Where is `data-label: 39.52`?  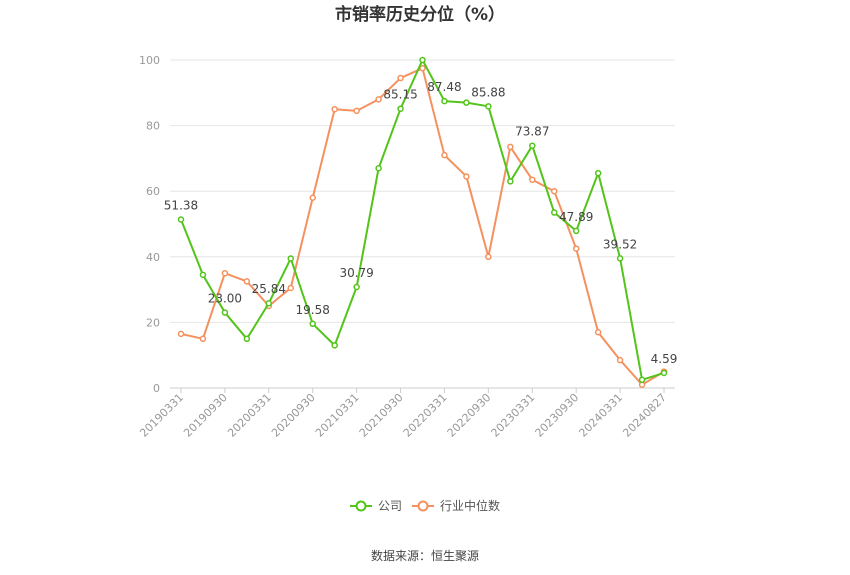 data-label: 39.52 is located at coordinates (620, 244).